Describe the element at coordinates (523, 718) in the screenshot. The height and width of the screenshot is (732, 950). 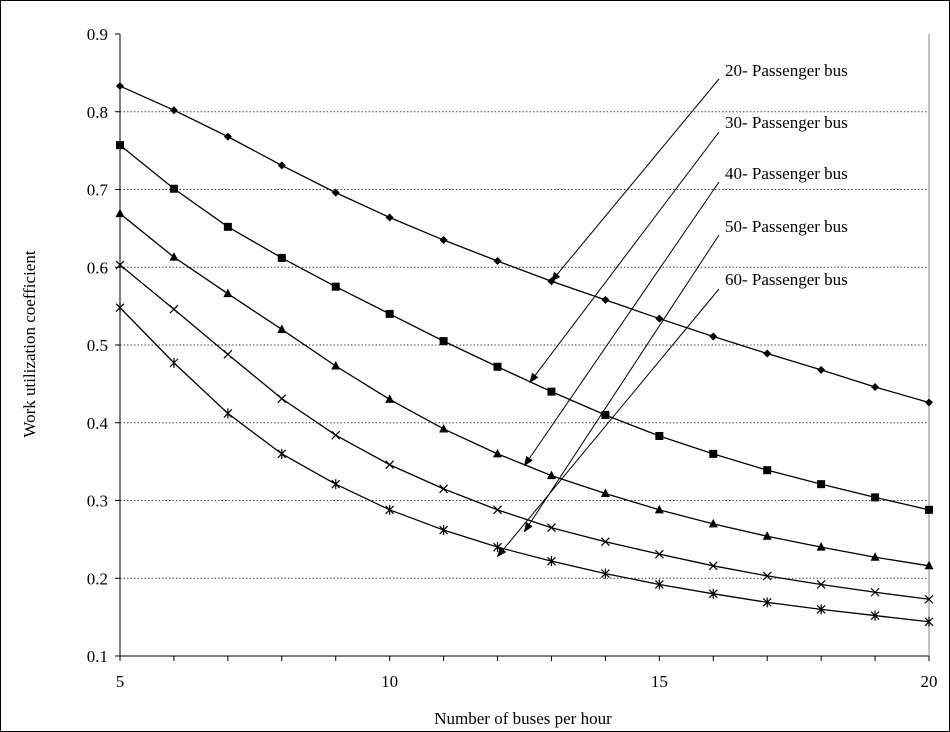
I see `x-axis-title: Number of buses per hour` at that location.